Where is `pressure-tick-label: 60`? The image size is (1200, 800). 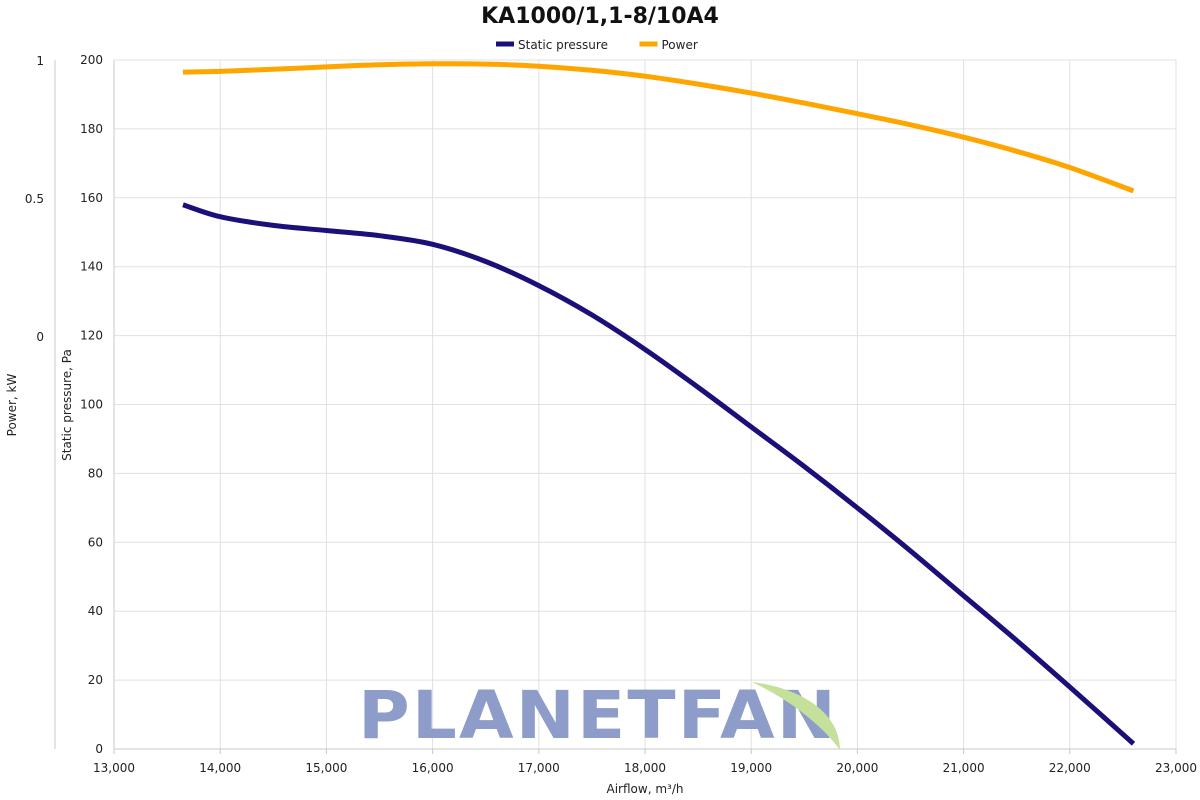
pressure-tick-label: 60 is located at coordinates (95, 542).